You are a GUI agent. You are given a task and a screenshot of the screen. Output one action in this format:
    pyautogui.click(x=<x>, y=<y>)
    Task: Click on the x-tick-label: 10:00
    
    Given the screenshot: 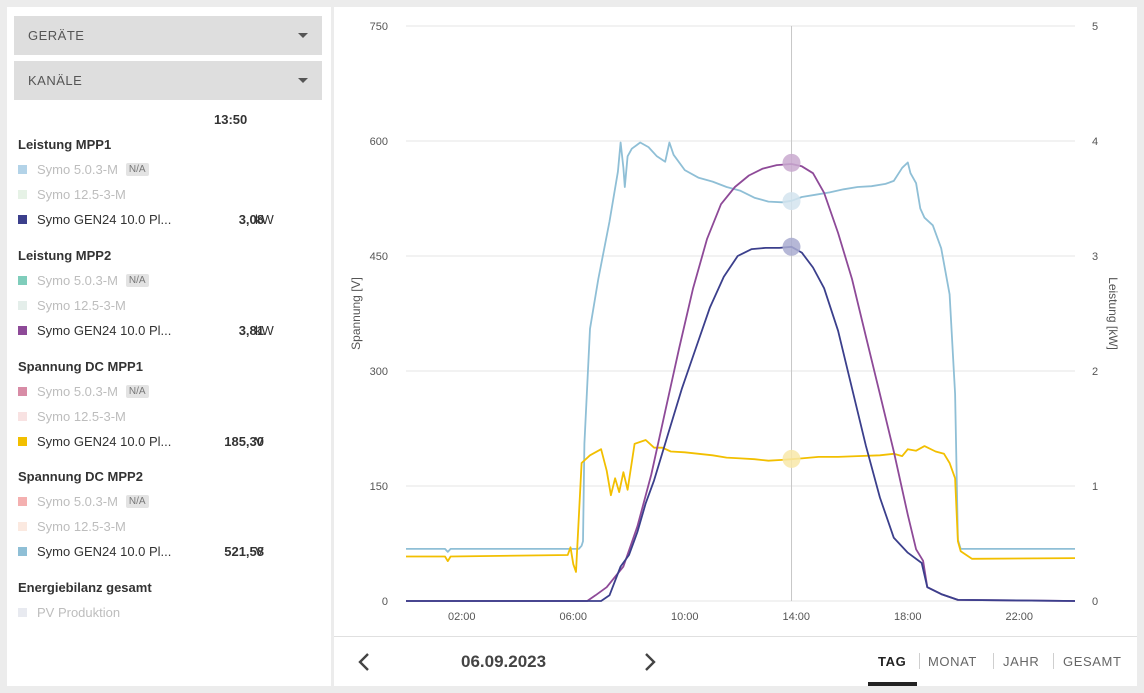 What is the action you would take?
    pyautogui.click(x=685, y=617)
    